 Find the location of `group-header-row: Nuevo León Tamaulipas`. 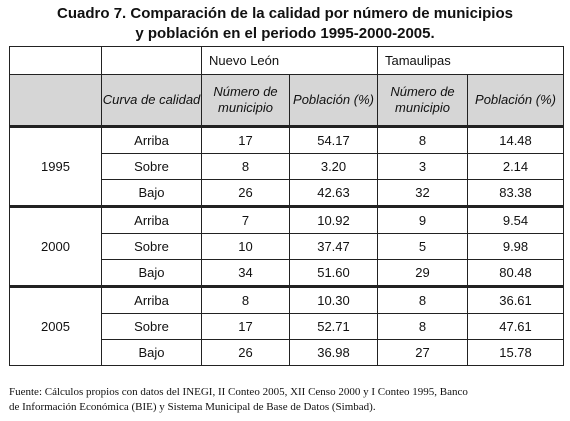

group-header-row: Nuevo León Tamaulipas is located at coordinates (287, 60).